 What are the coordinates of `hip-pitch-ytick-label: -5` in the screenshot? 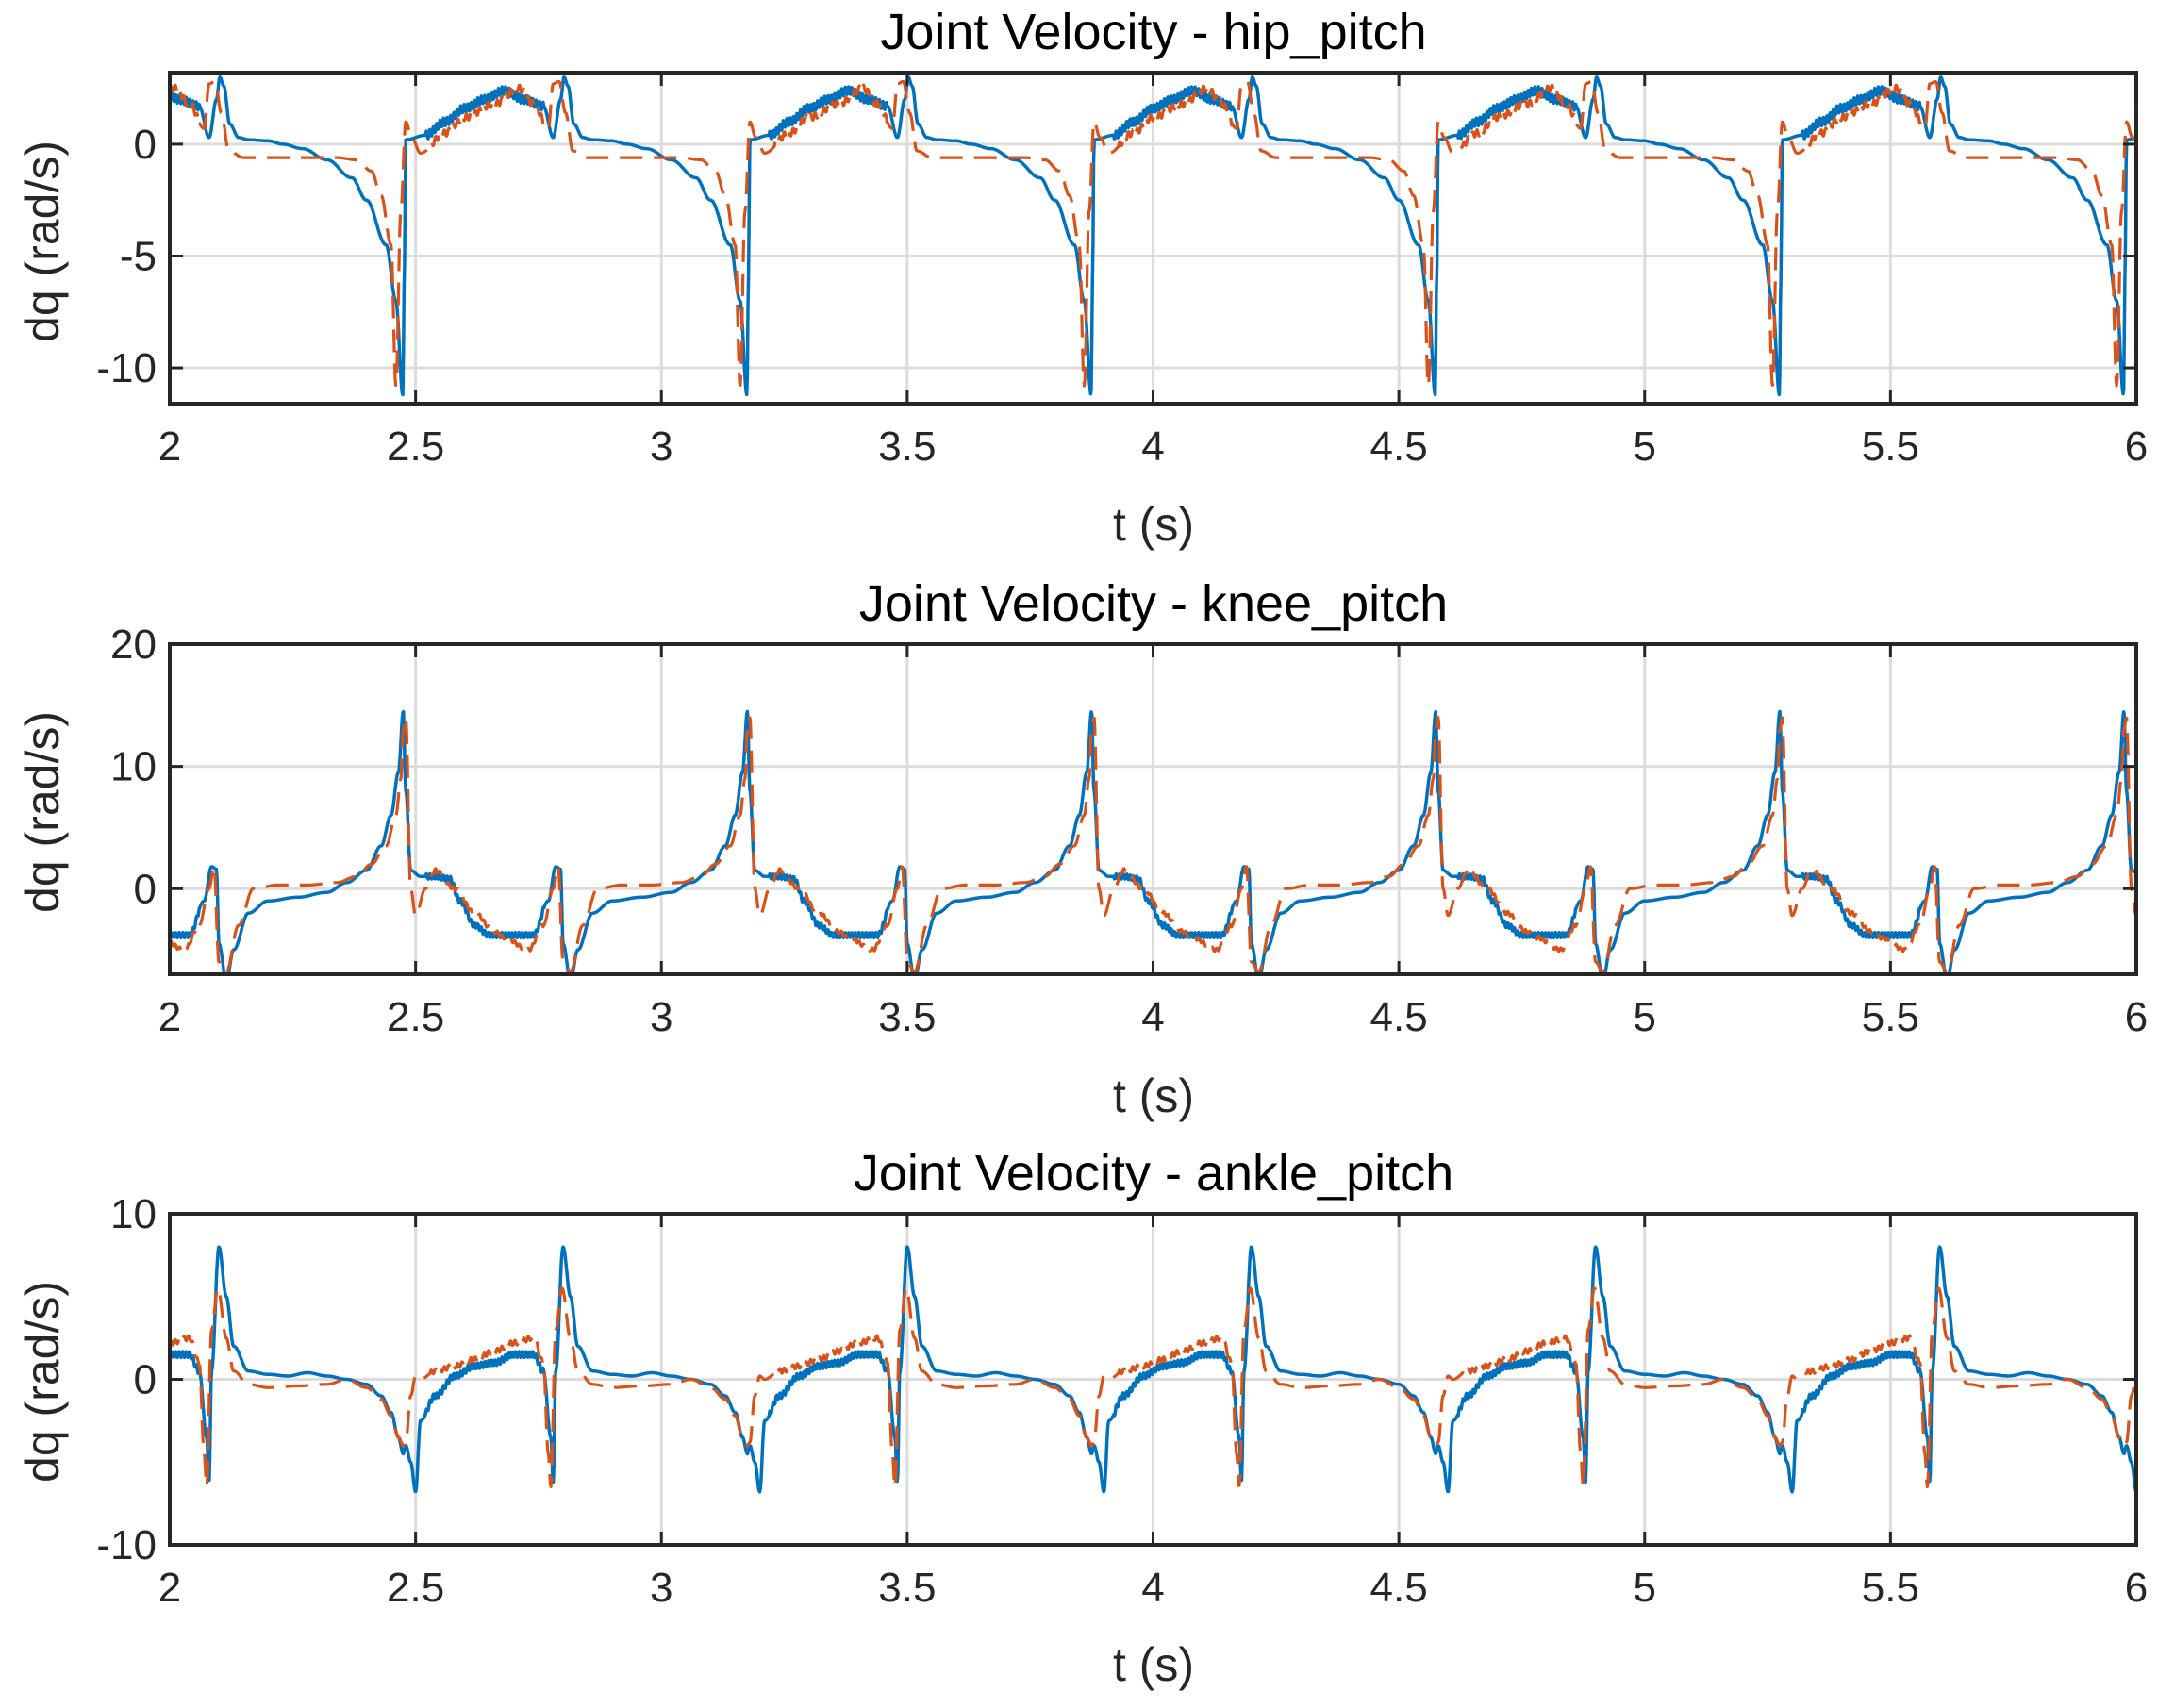 It's located at (139, 256).